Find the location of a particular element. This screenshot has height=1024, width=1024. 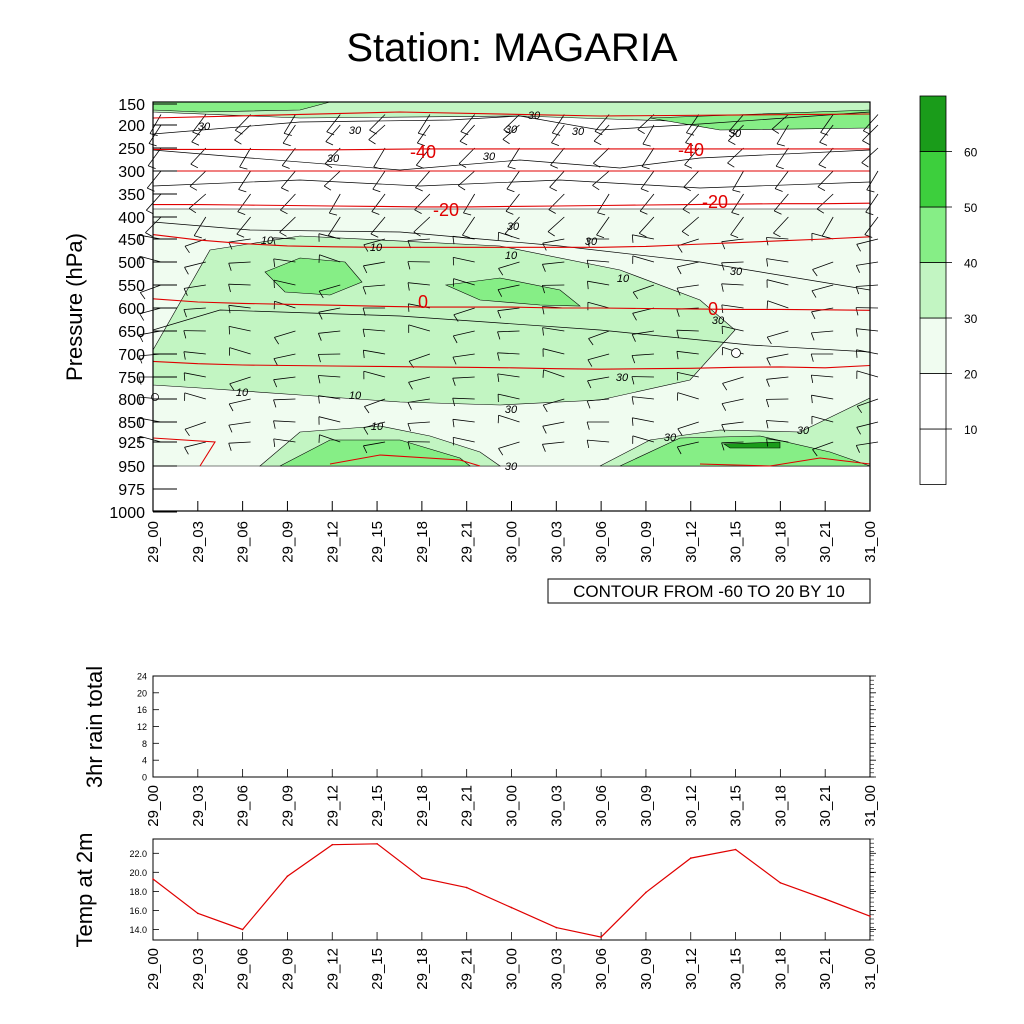

y-tick-label: 16 is located at coordinates (142, 710).